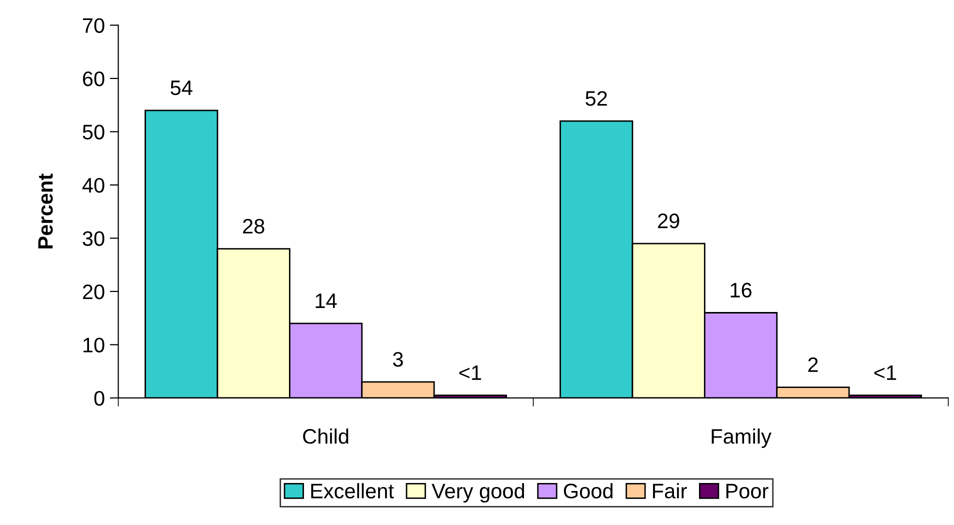  What do you see at coordinates (741, 290) in the screenshot?
I see `data-label: 16` at bounding box center [741, 290].